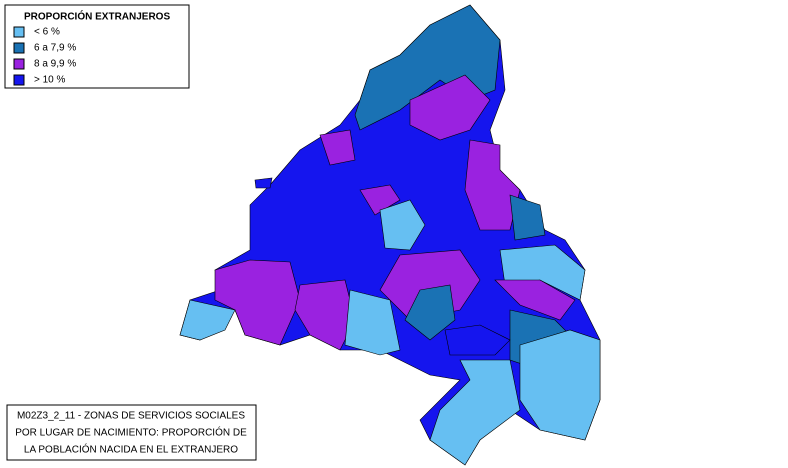 The height and width of the screenshot is (468, 788). I want to click on caption-line: POR LUGAR DE NACIMIENTO: PROPORCIÓN DE, so click(131, 432).